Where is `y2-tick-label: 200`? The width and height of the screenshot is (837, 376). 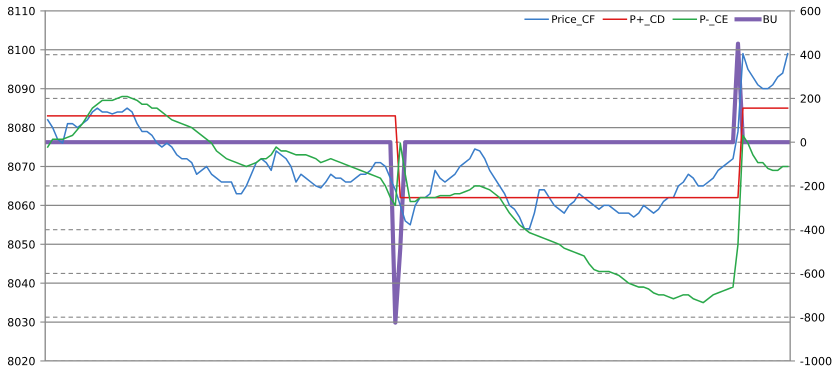 y2-tick-label: 200 is located at coordinates (810, 98).